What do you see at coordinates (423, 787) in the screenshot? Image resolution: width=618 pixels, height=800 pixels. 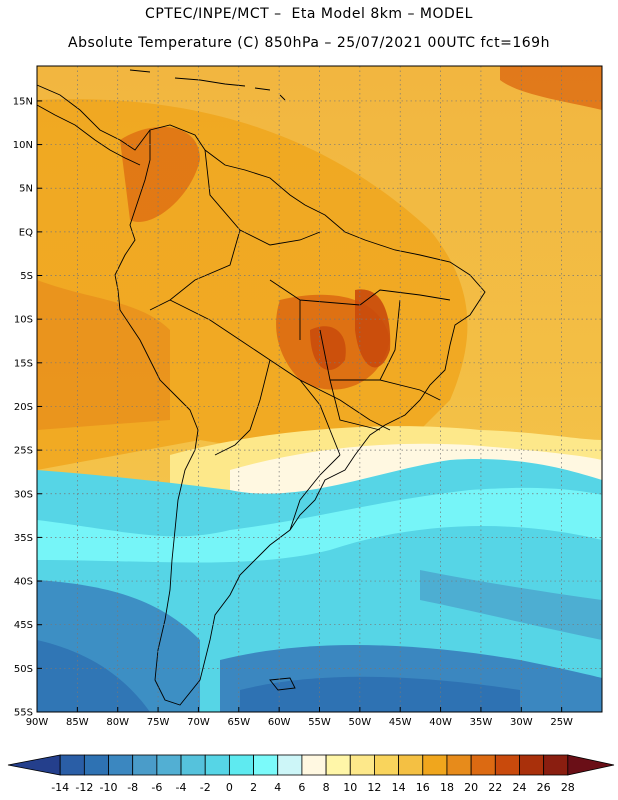 I see `colorbar-label: 16` at bounding box center [423, 787].